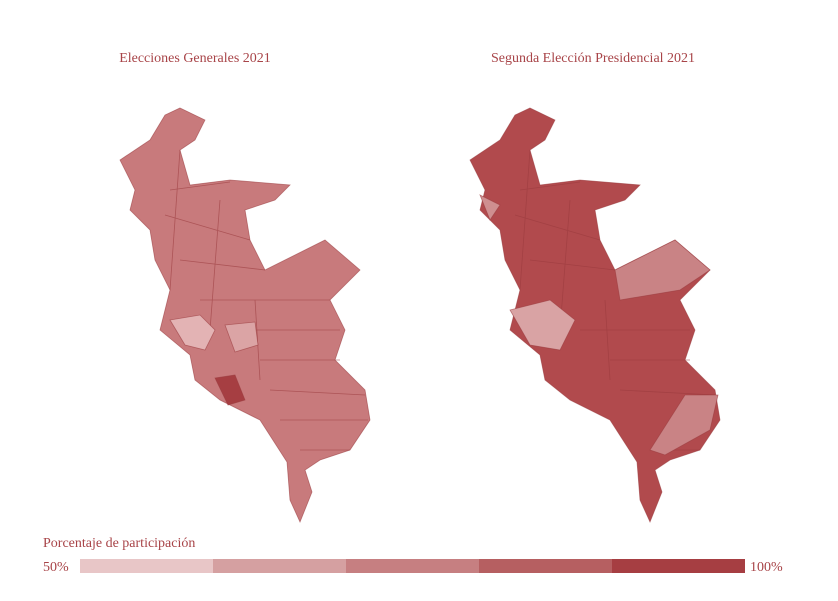 Image resolution: width=838 pixels, height=601 pixels. I want to click on legend-min: 50%, so click(56, 567).